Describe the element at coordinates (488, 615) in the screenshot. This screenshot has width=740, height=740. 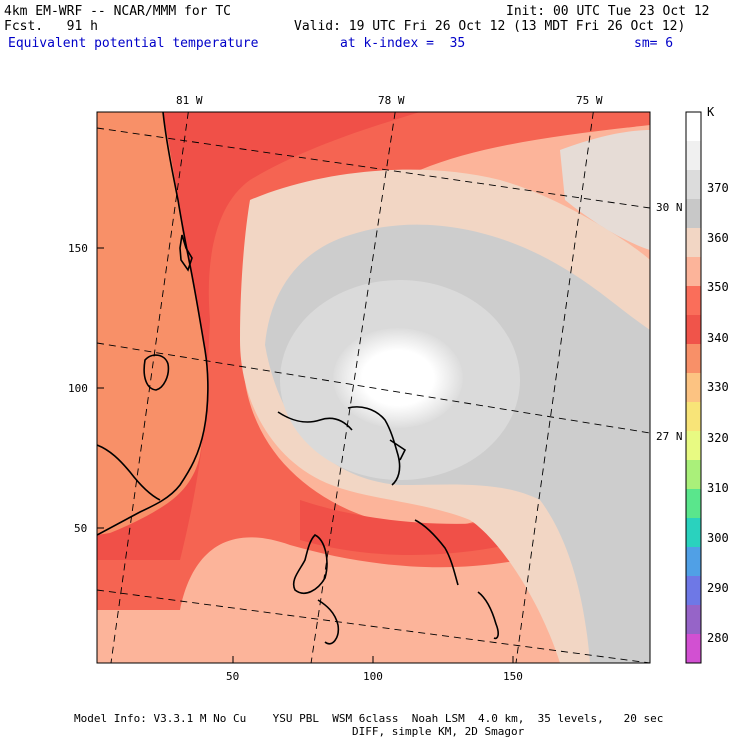
I see `long-island` at that location.